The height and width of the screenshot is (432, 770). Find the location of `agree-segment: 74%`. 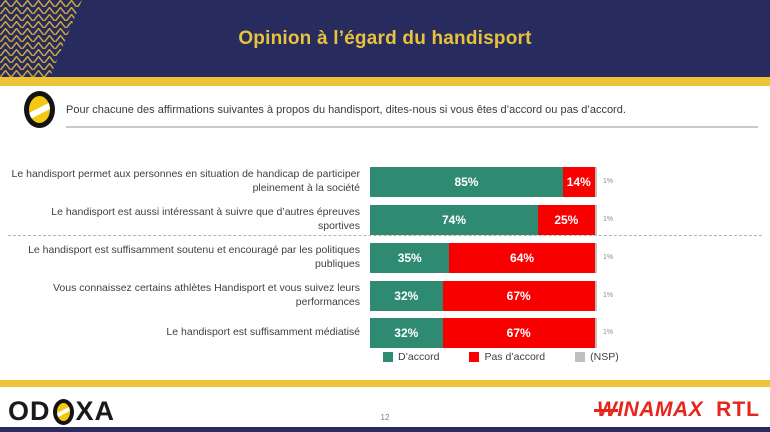

agree-segment: 74% is located at coordinates (454, 219).